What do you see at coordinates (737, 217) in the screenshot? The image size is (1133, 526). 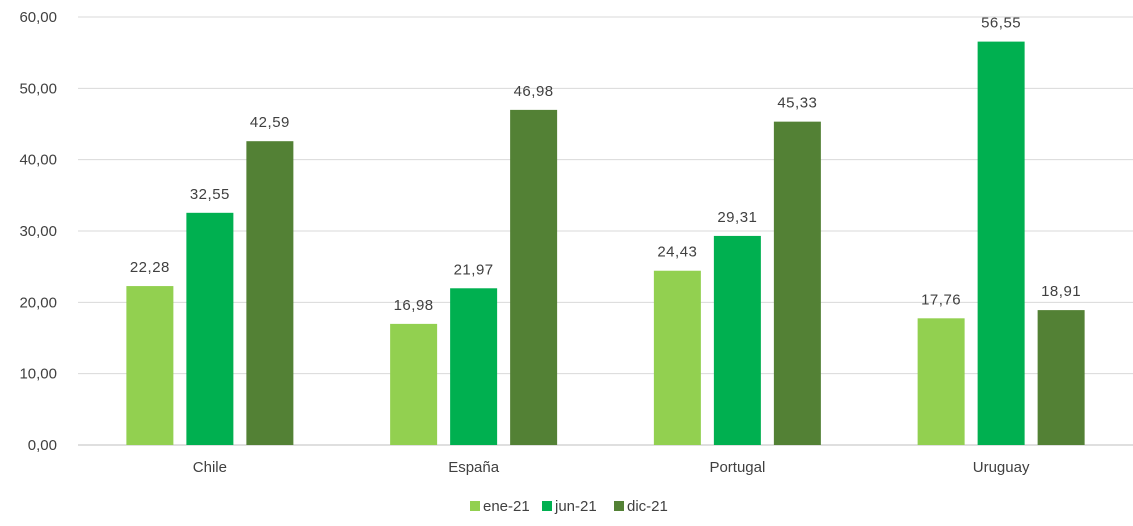 I see `data-label: 29,31` at bounding box center [737, 217].